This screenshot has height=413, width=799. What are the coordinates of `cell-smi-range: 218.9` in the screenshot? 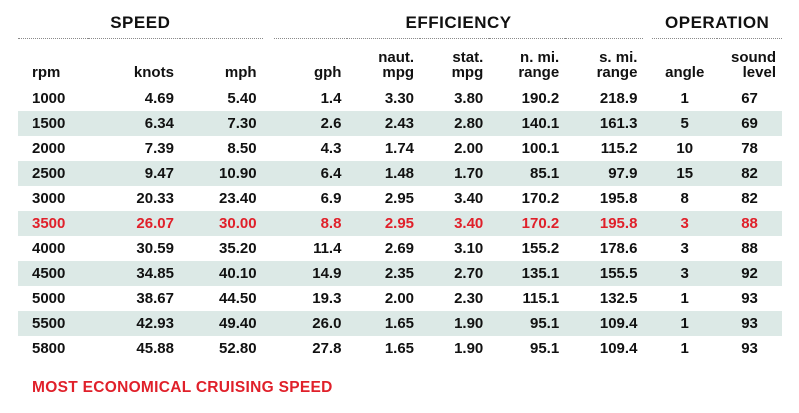 It's located at (618, 98).